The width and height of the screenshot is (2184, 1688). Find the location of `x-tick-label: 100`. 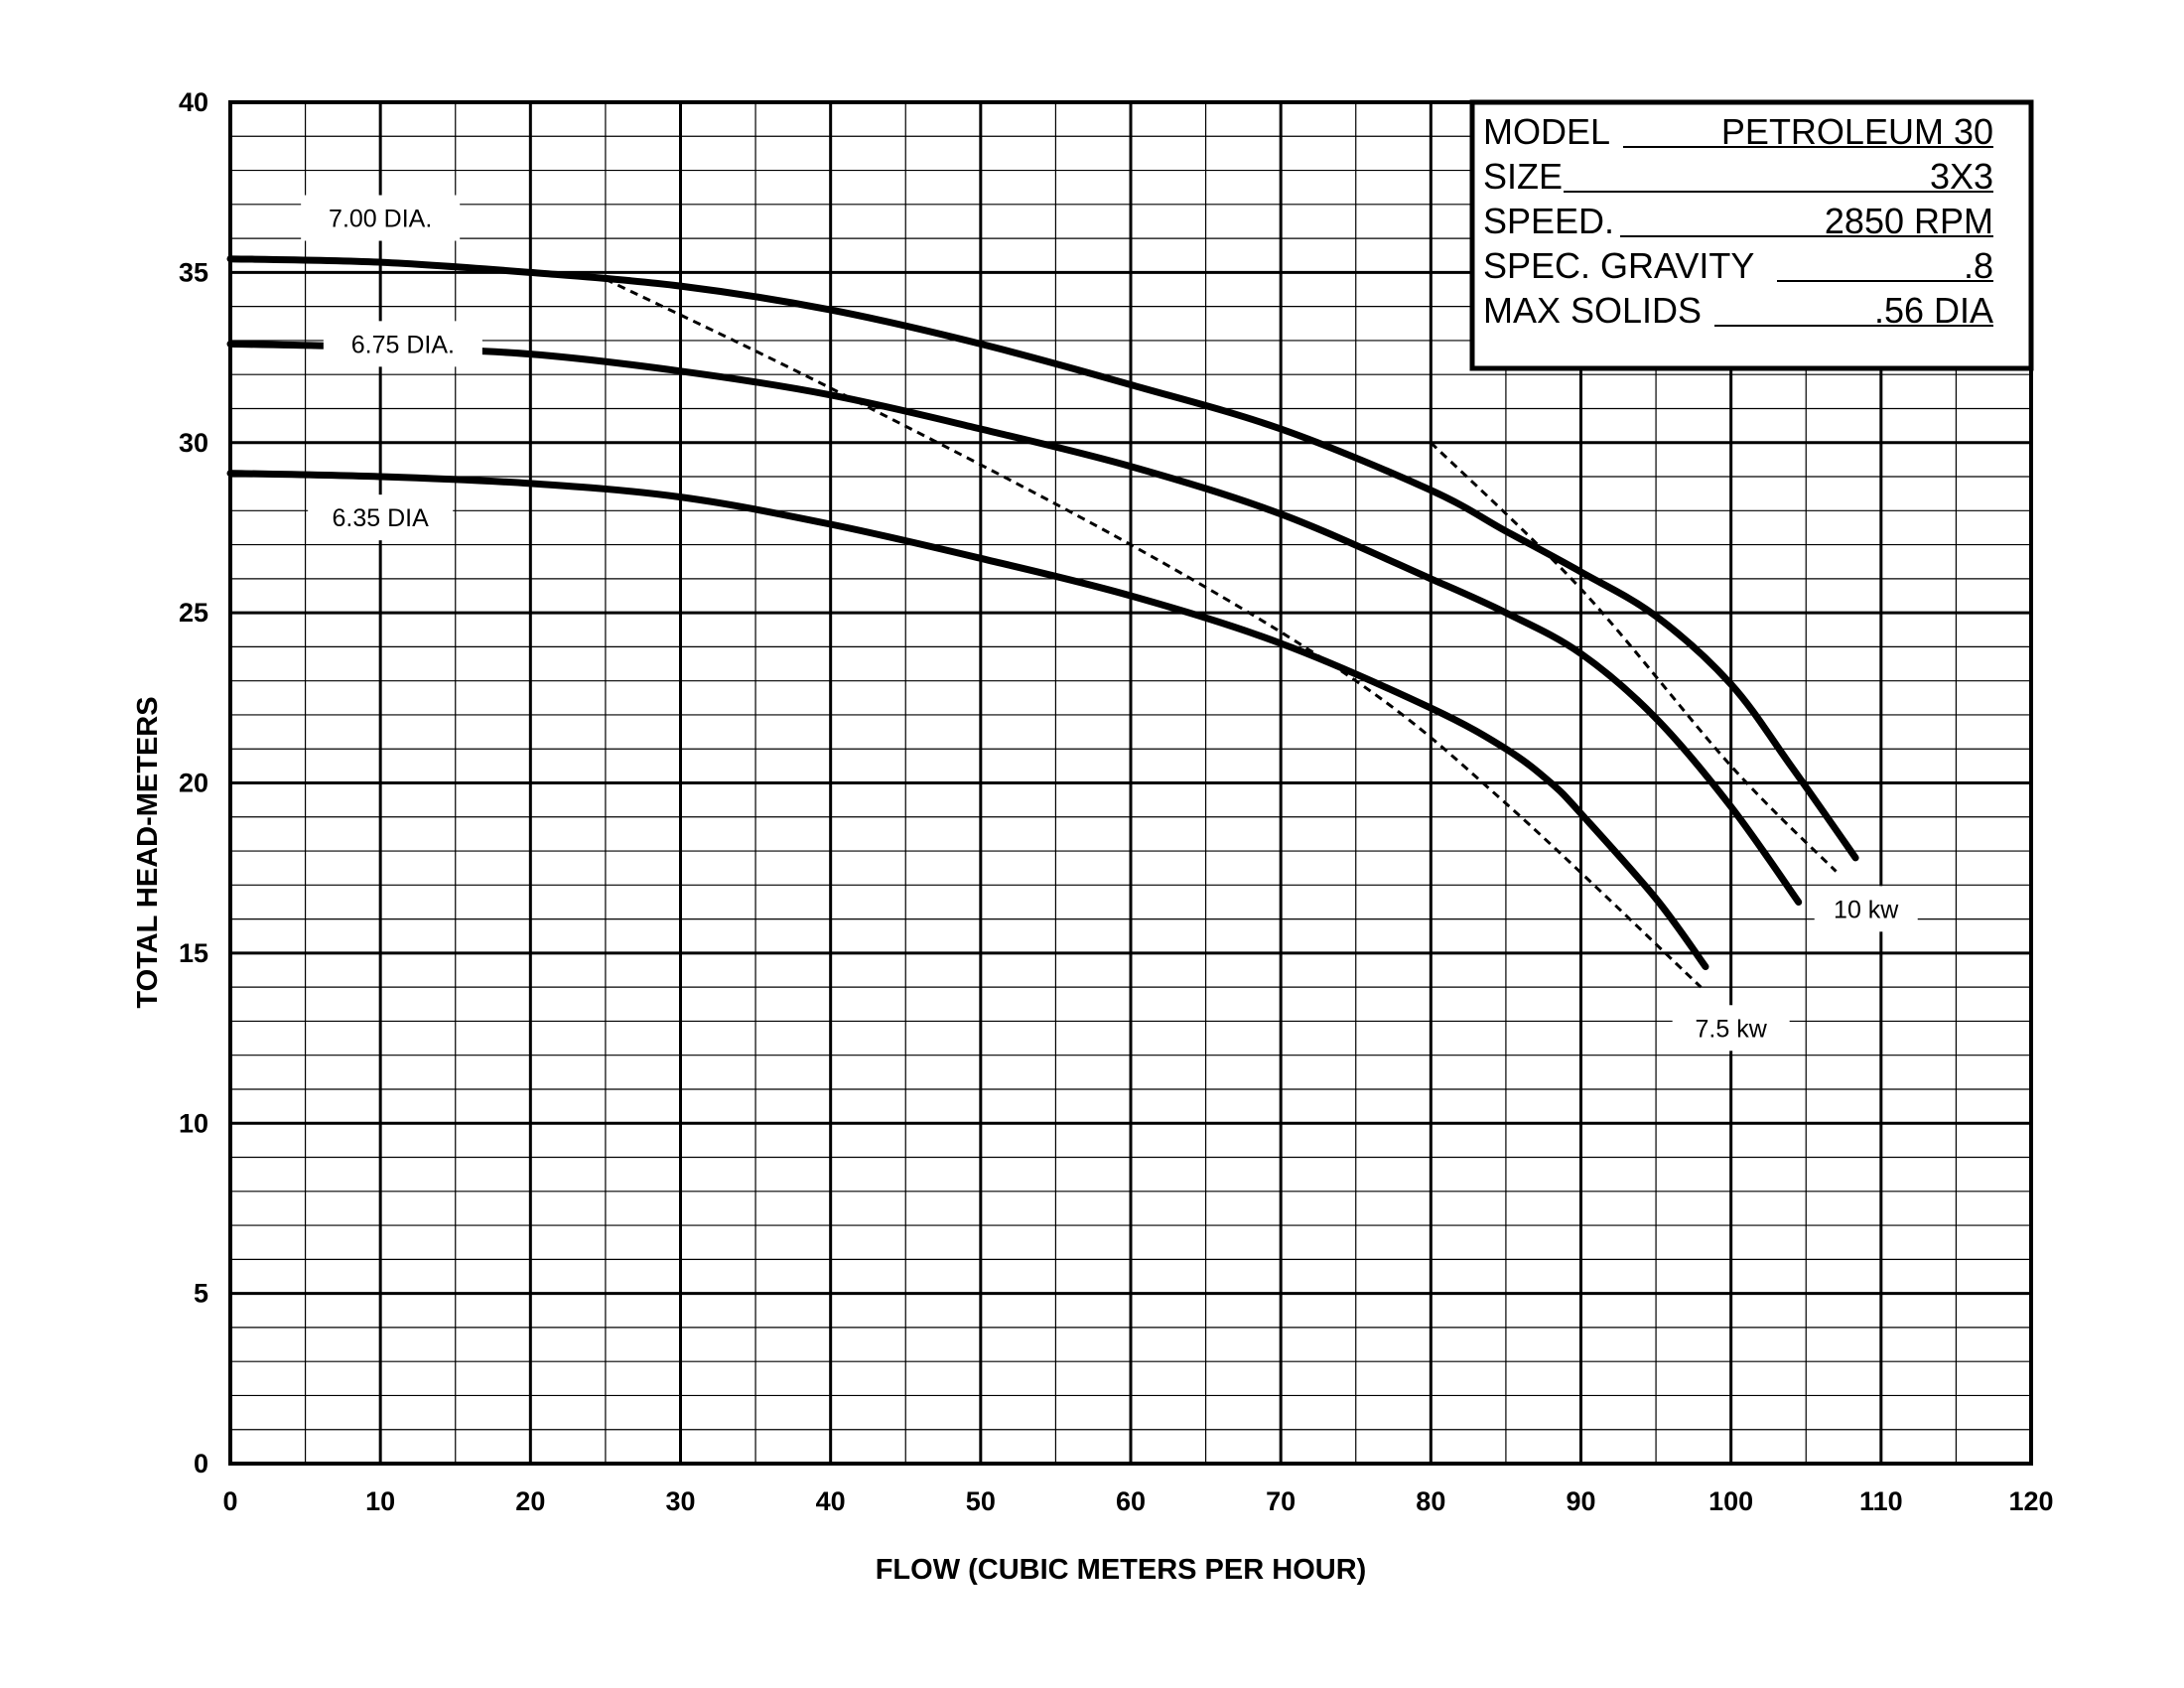

x-tick-label: 100 is located at coordinates (1730, 1501).